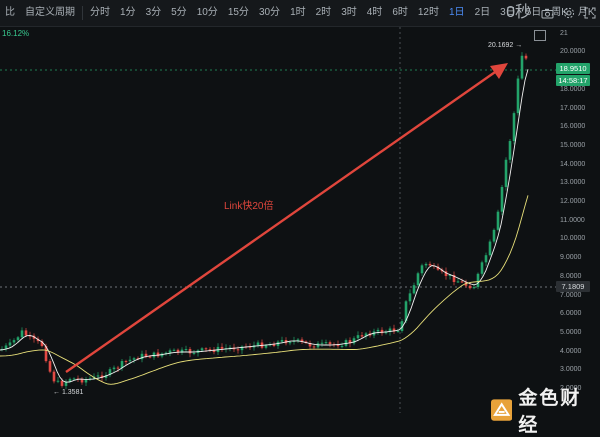  What do you see at coordinates (589, 13) in the screenshot?
I see `fullscreen-icon` at bounding box center [589, 13].